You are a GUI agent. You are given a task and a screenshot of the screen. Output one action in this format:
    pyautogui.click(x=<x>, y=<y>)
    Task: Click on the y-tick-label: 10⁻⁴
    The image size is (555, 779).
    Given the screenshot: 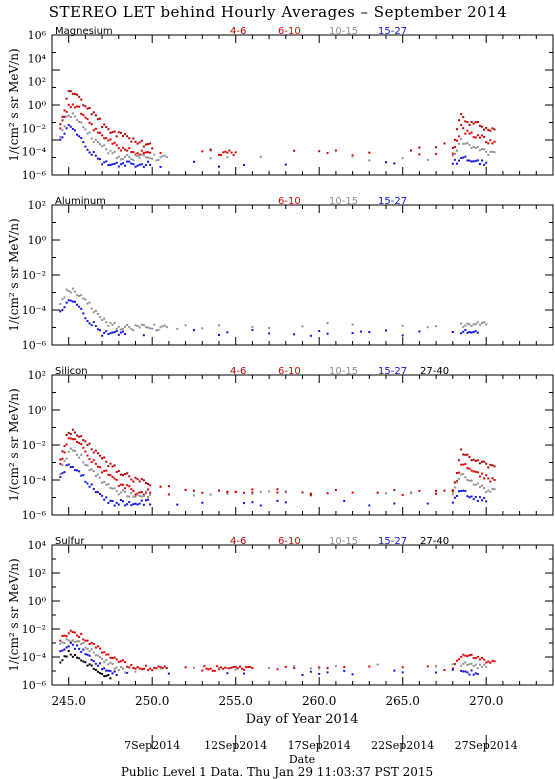 What is the action you would take?
    pyautogui.click(x=34, y=310)
    